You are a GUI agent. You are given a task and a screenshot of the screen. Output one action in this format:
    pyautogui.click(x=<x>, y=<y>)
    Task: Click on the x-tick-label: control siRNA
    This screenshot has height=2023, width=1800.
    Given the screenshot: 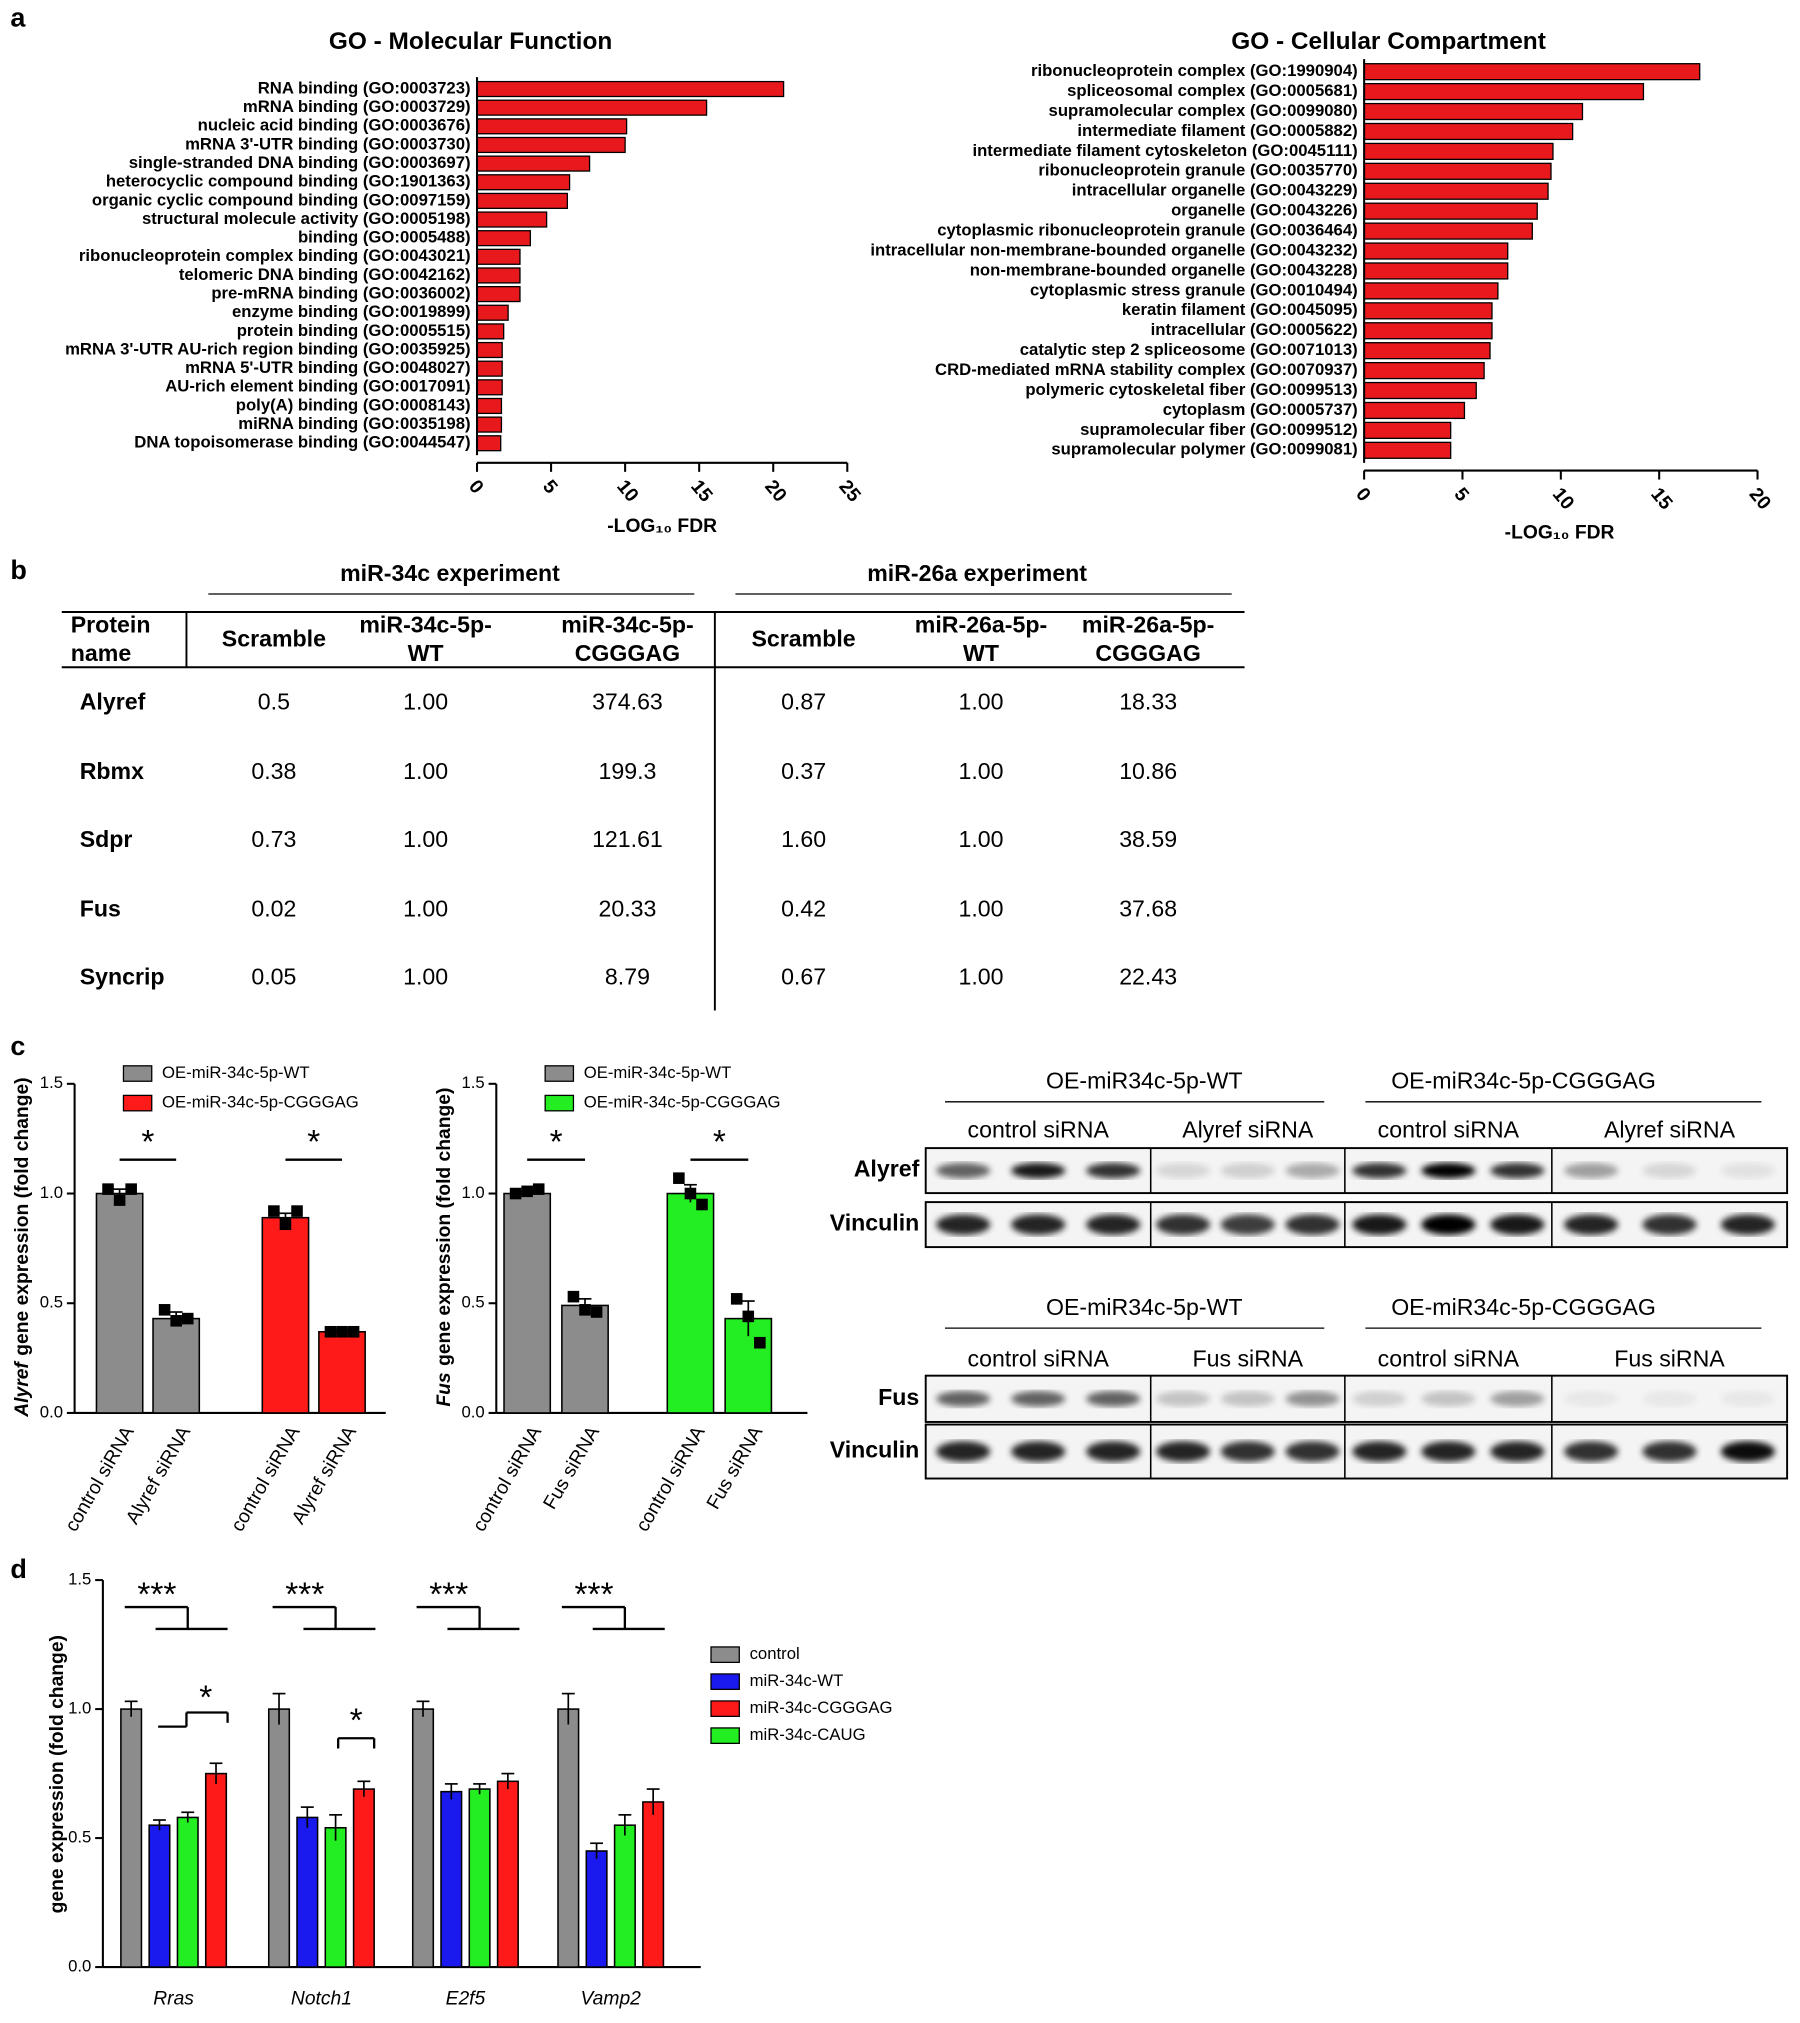 What is the action you would take?
    pyautogui.click(x=670, y=1479)
    